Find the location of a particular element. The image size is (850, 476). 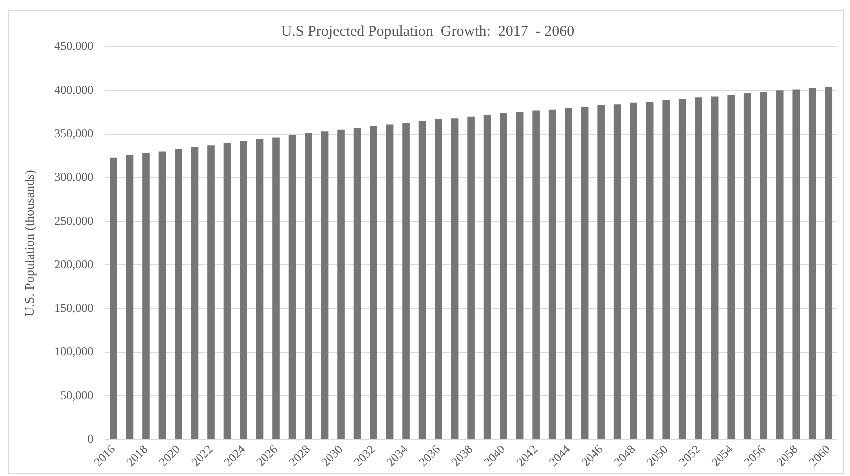

y-tick-label: 300,000 is located at coordinates (74, 177).